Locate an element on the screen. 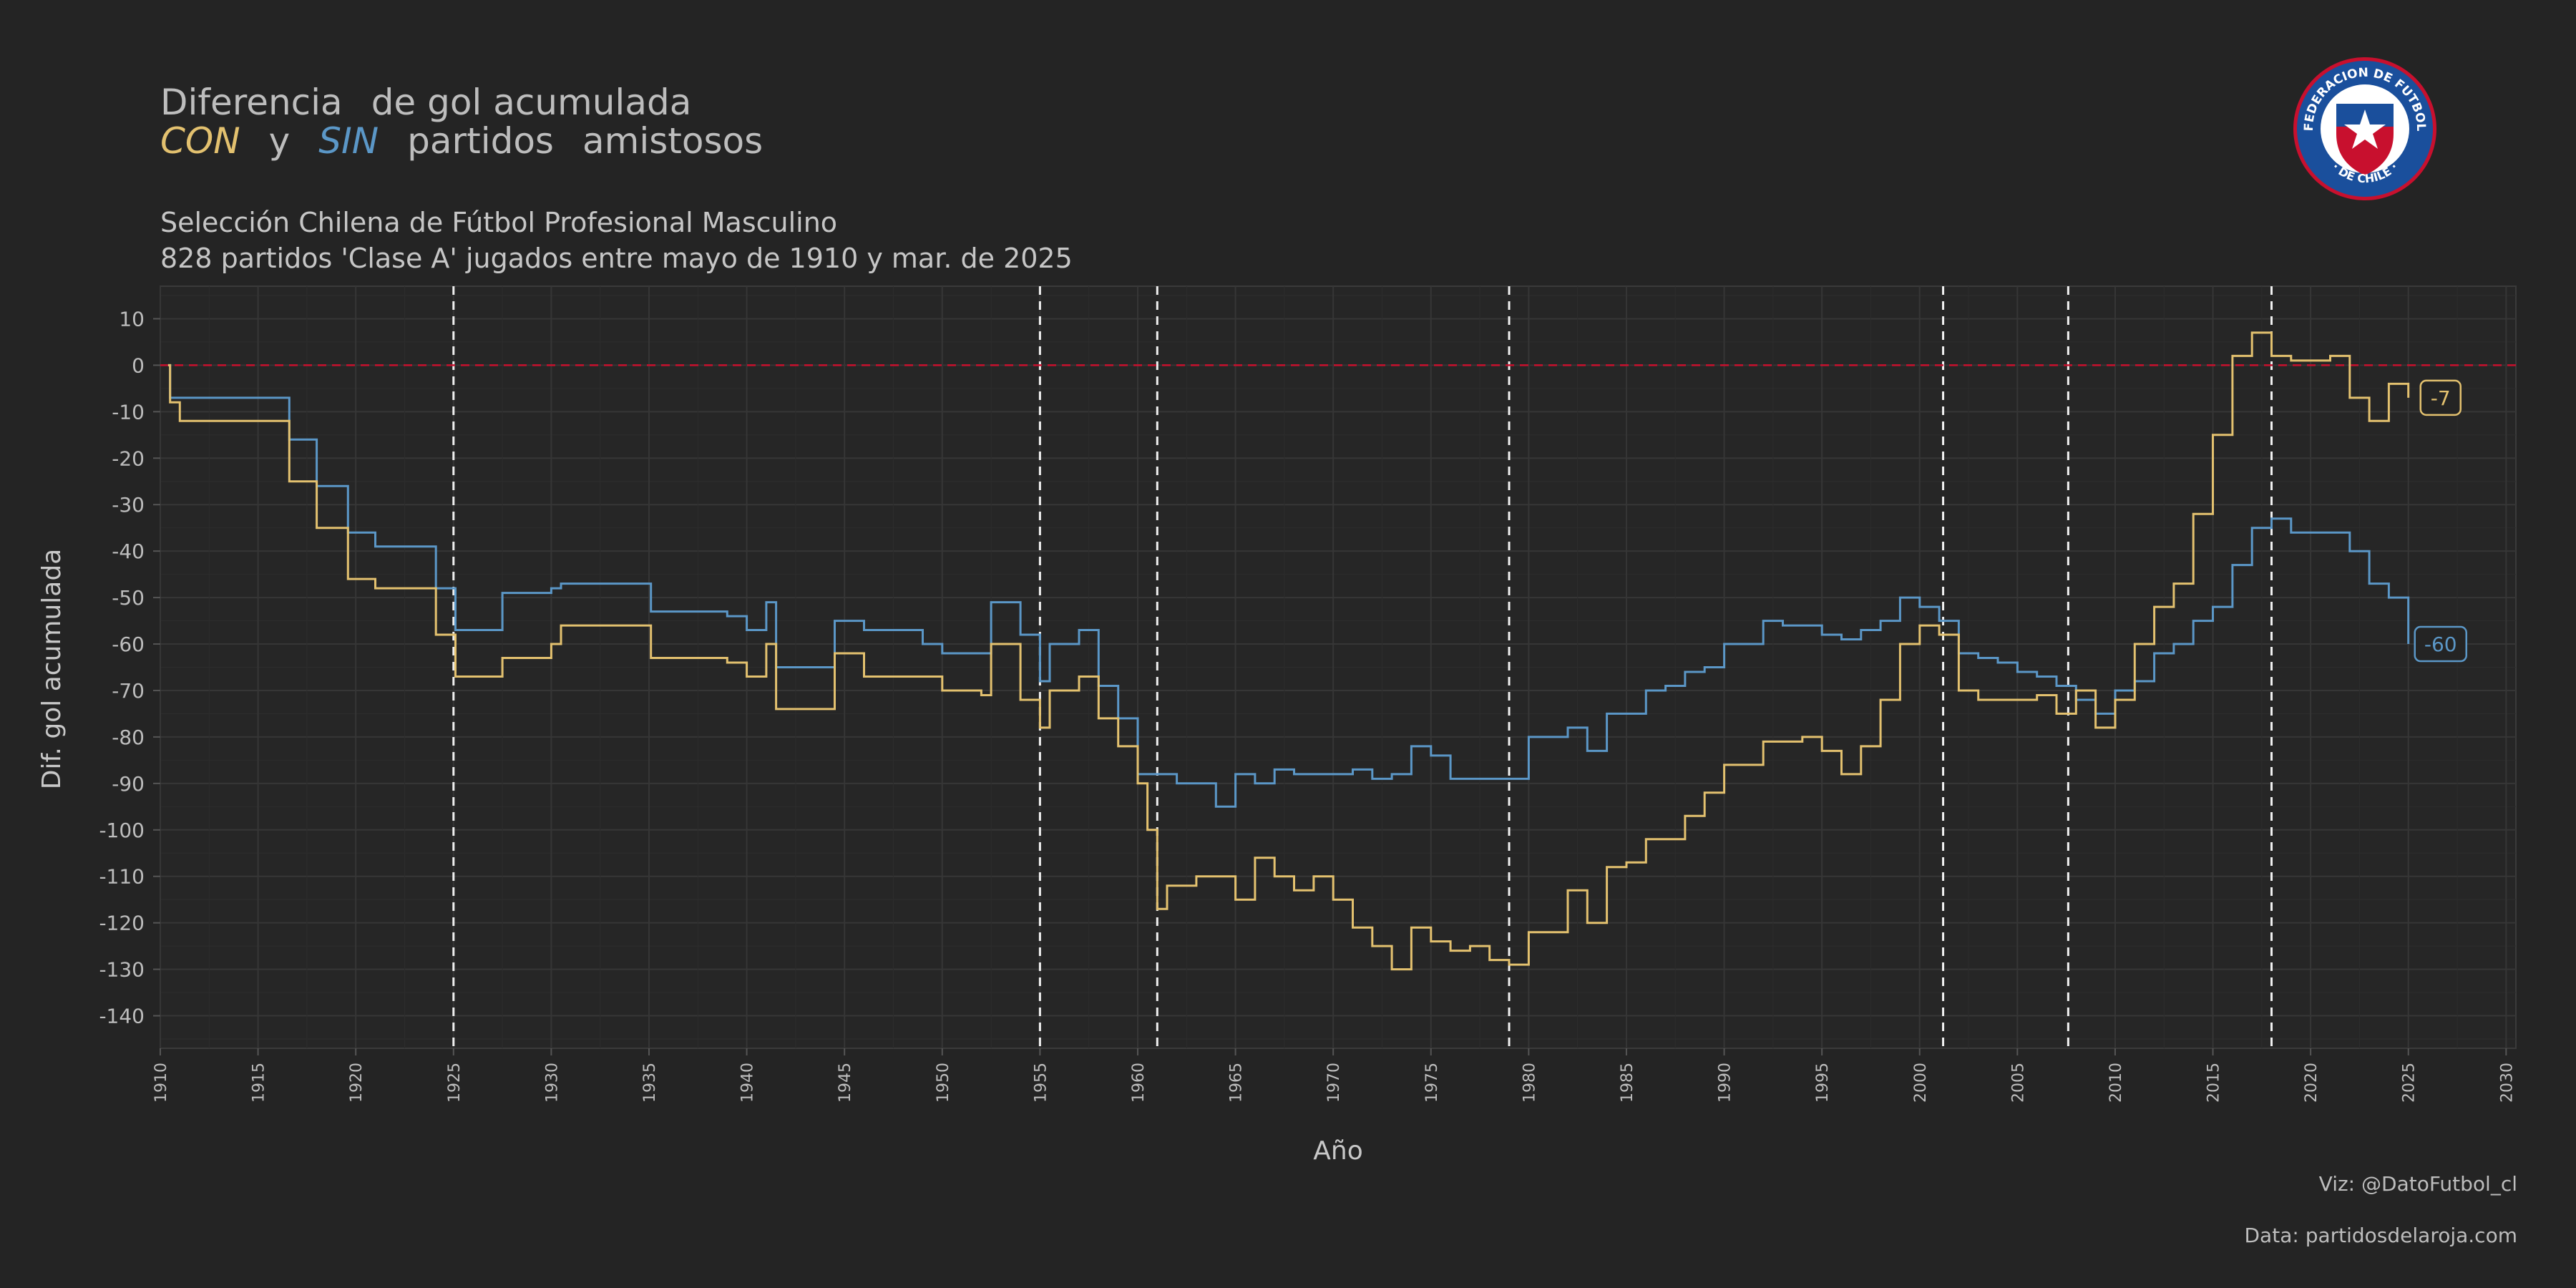 The width and height of the screenshot is (2576, 1288). viz-credit: Viz: @DatoFutbol_cl is located at coordinates (2417, 1184).